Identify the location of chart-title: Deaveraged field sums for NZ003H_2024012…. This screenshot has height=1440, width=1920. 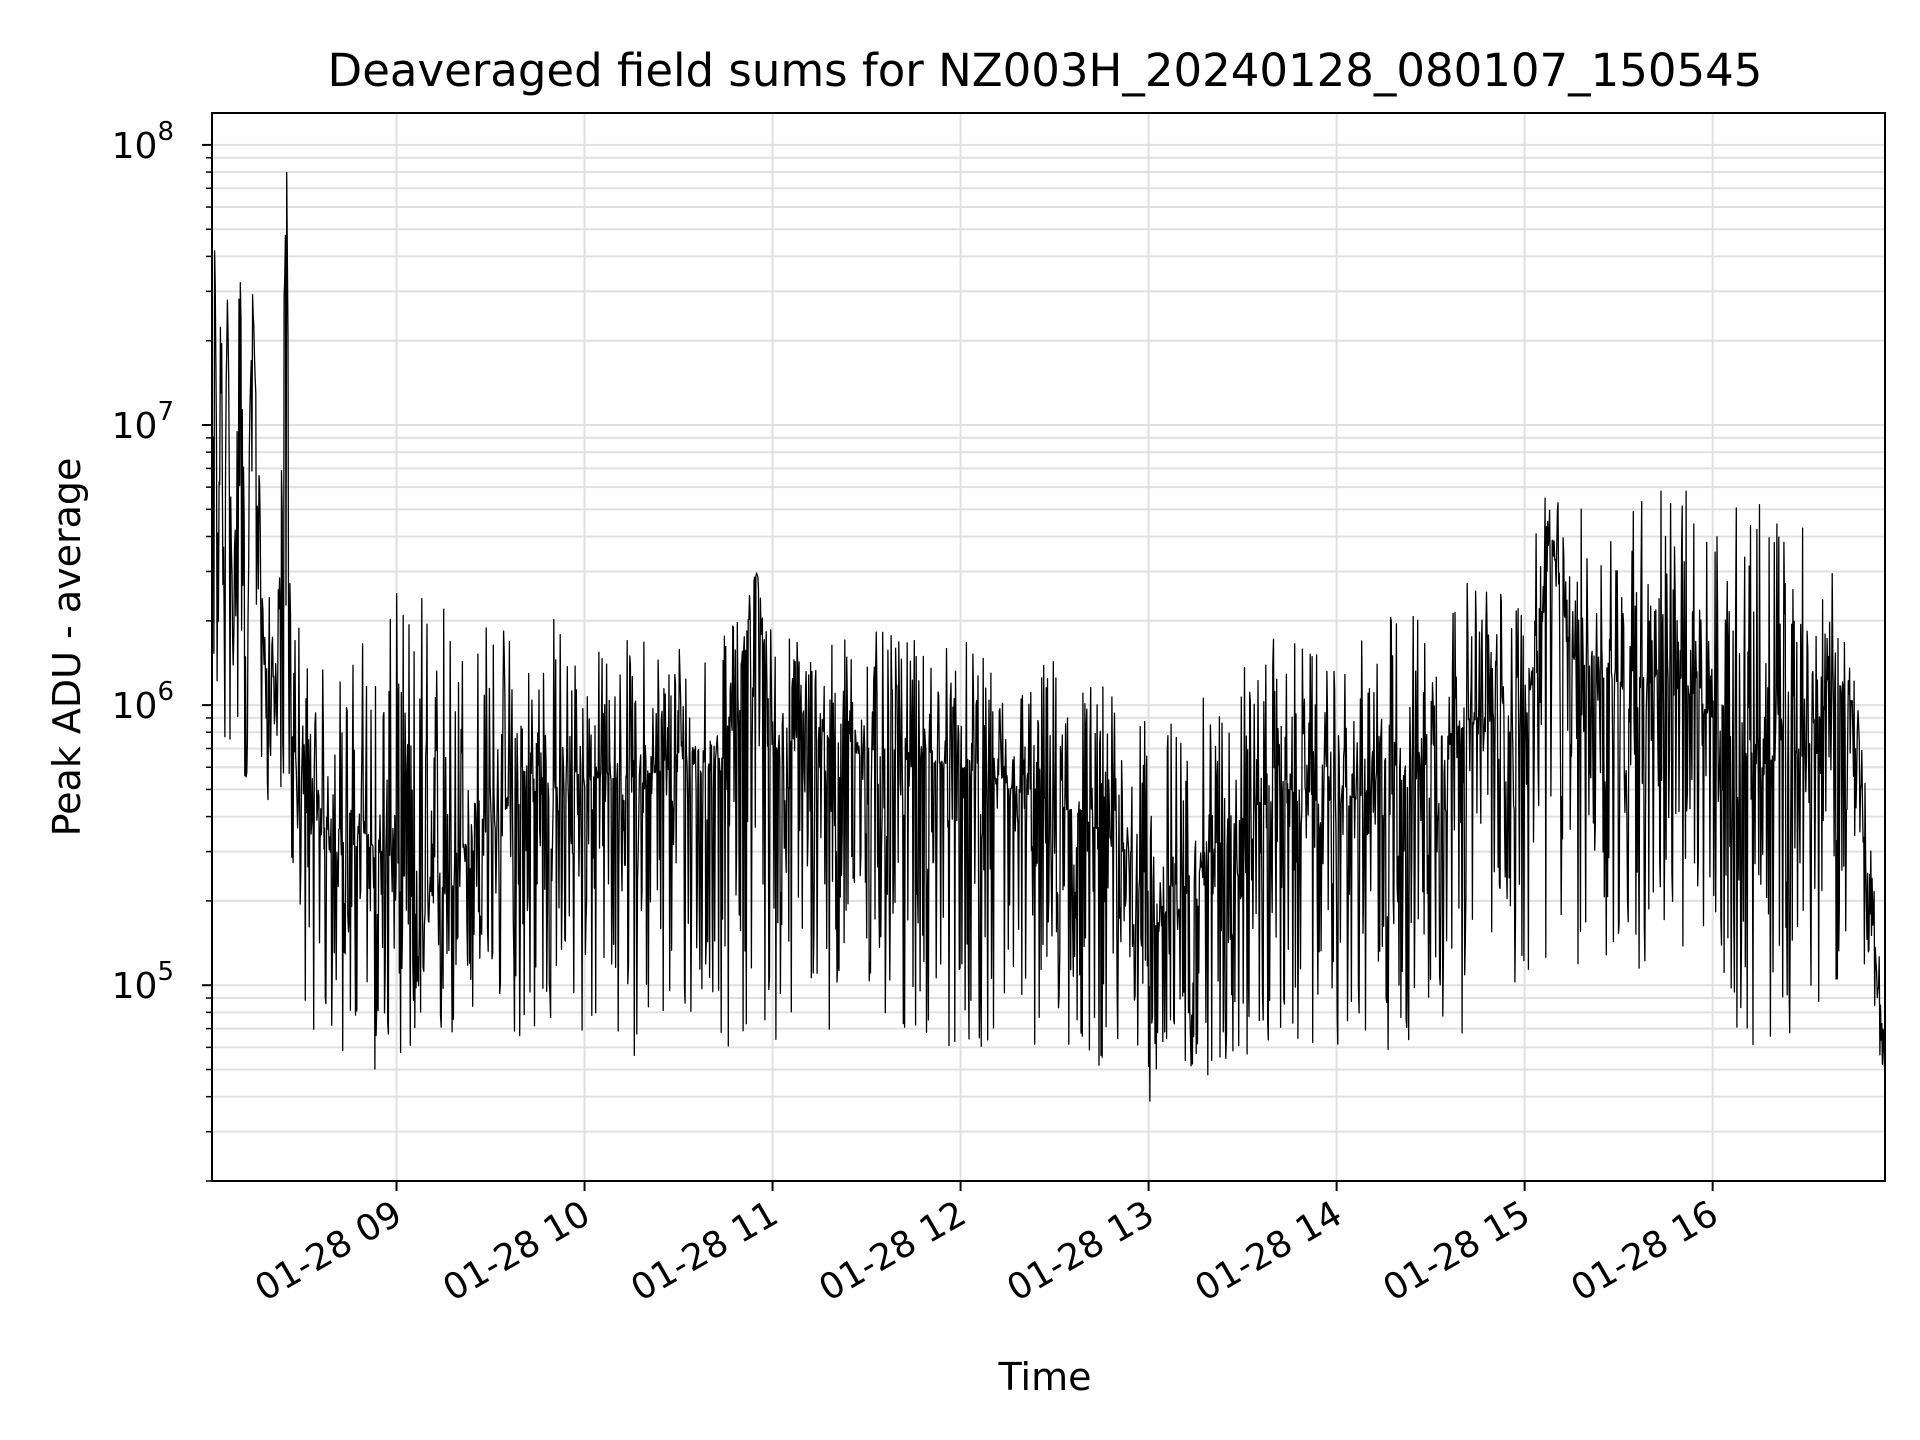
(1045, 70).